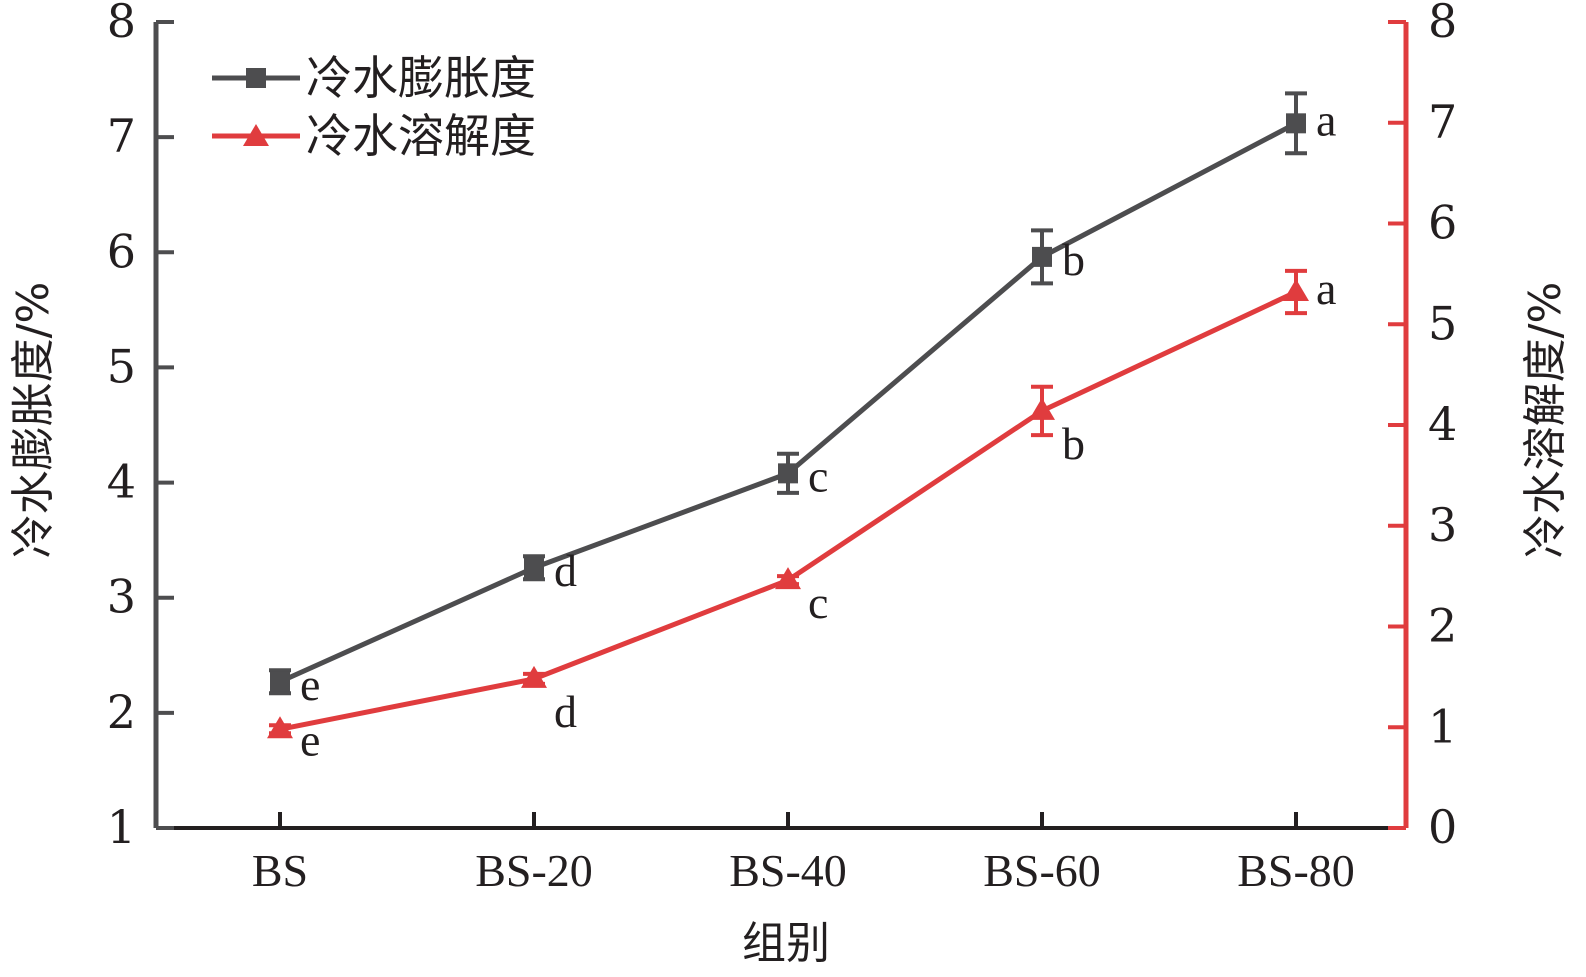  What do you see at coordinates (1296, 870) in the screenshot?
I see `x-tick-label: BS-80` at bounding box center [1296, 870].